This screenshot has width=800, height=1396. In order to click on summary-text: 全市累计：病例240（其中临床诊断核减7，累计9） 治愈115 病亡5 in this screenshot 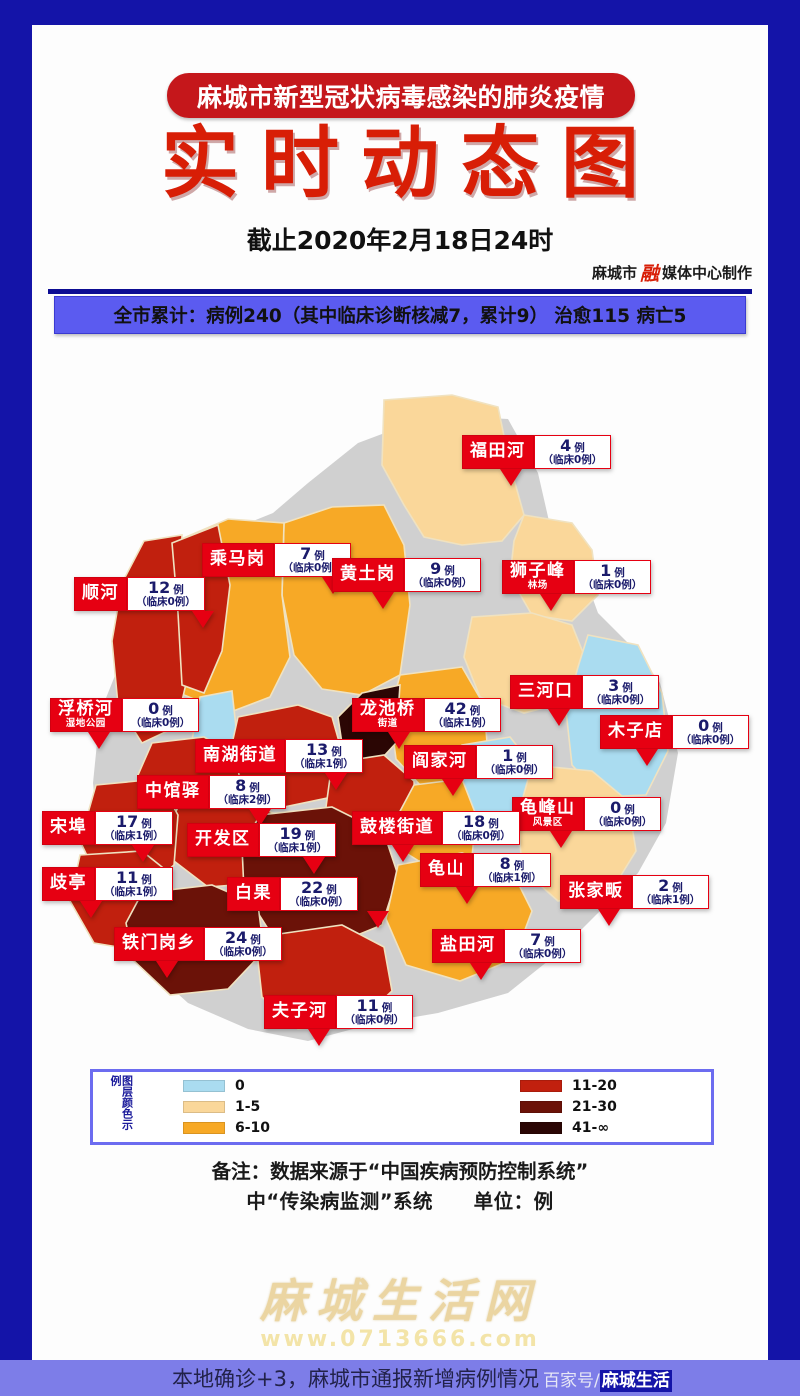, I will do `click(400, 316)`.